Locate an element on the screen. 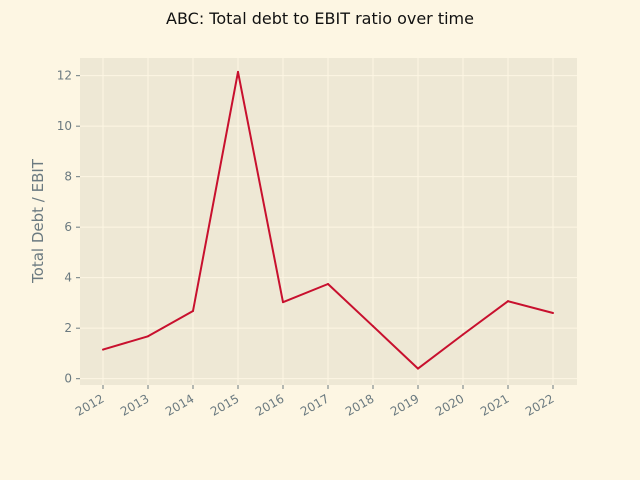 The image size is (640, 480). x-tick-label: 2012 is located at coordinates (89, 404).